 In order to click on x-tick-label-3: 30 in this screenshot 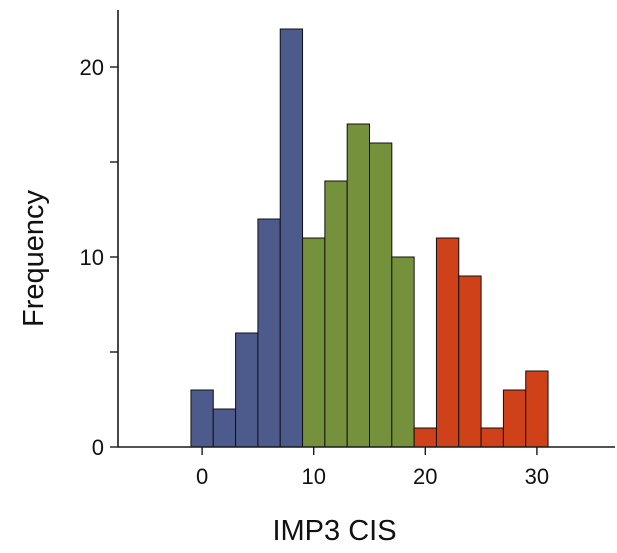, I will do `click(537, 476)`.